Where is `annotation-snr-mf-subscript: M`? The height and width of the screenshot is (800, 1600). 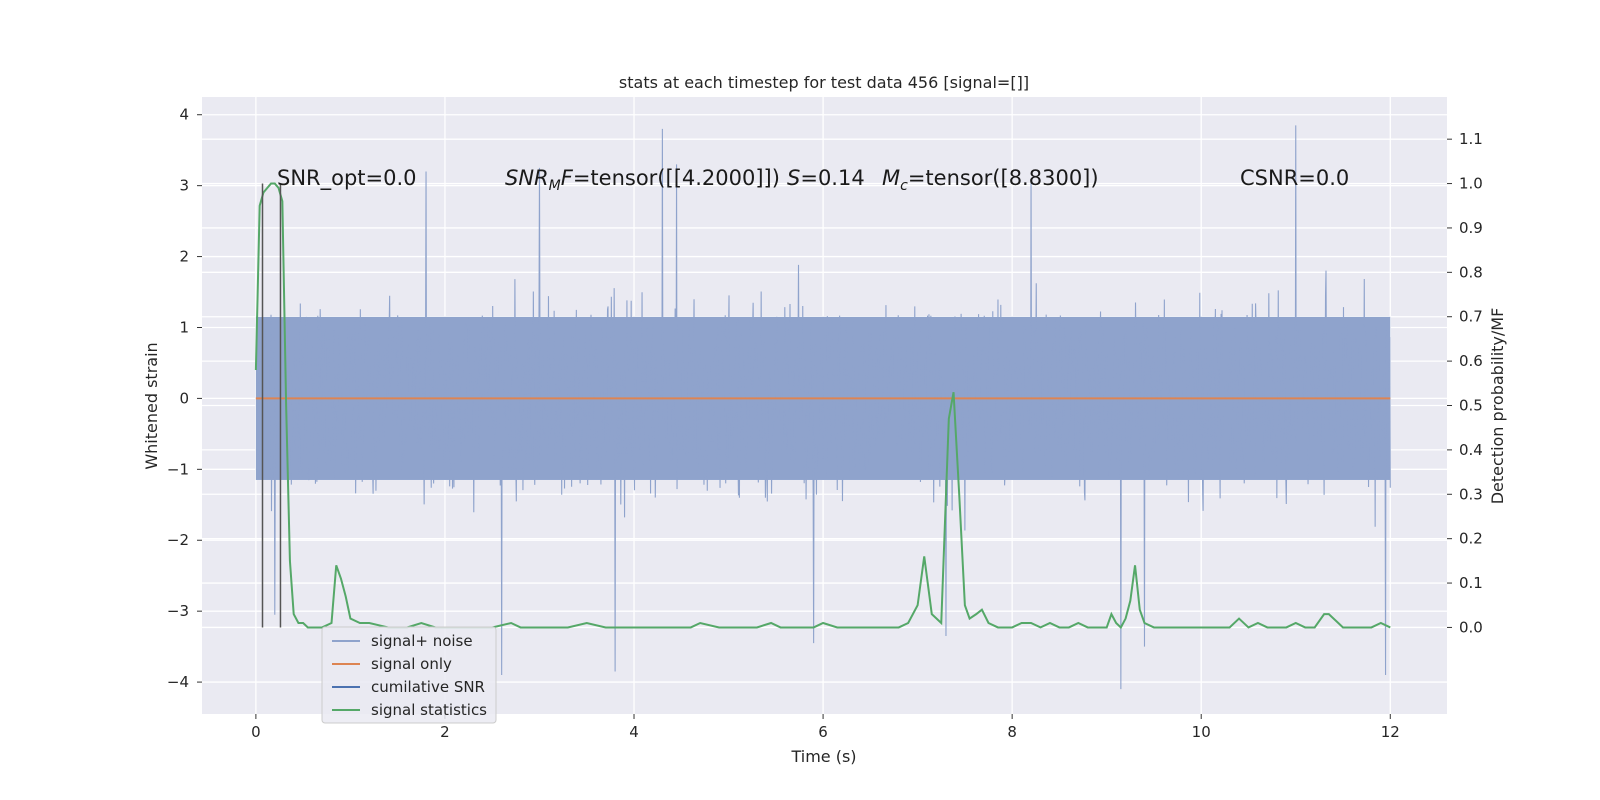 annotation-snr-mf-subscript: M is located at coordinates (555, 186).